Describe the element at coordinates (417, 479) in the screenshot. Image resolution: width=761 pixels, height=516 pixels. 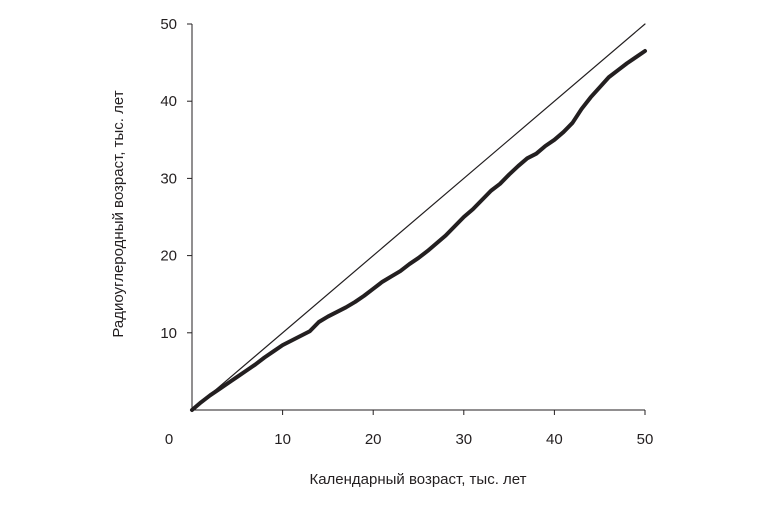
I see `x-axis-label: Календарный возраст, тыс. лет` at that location.